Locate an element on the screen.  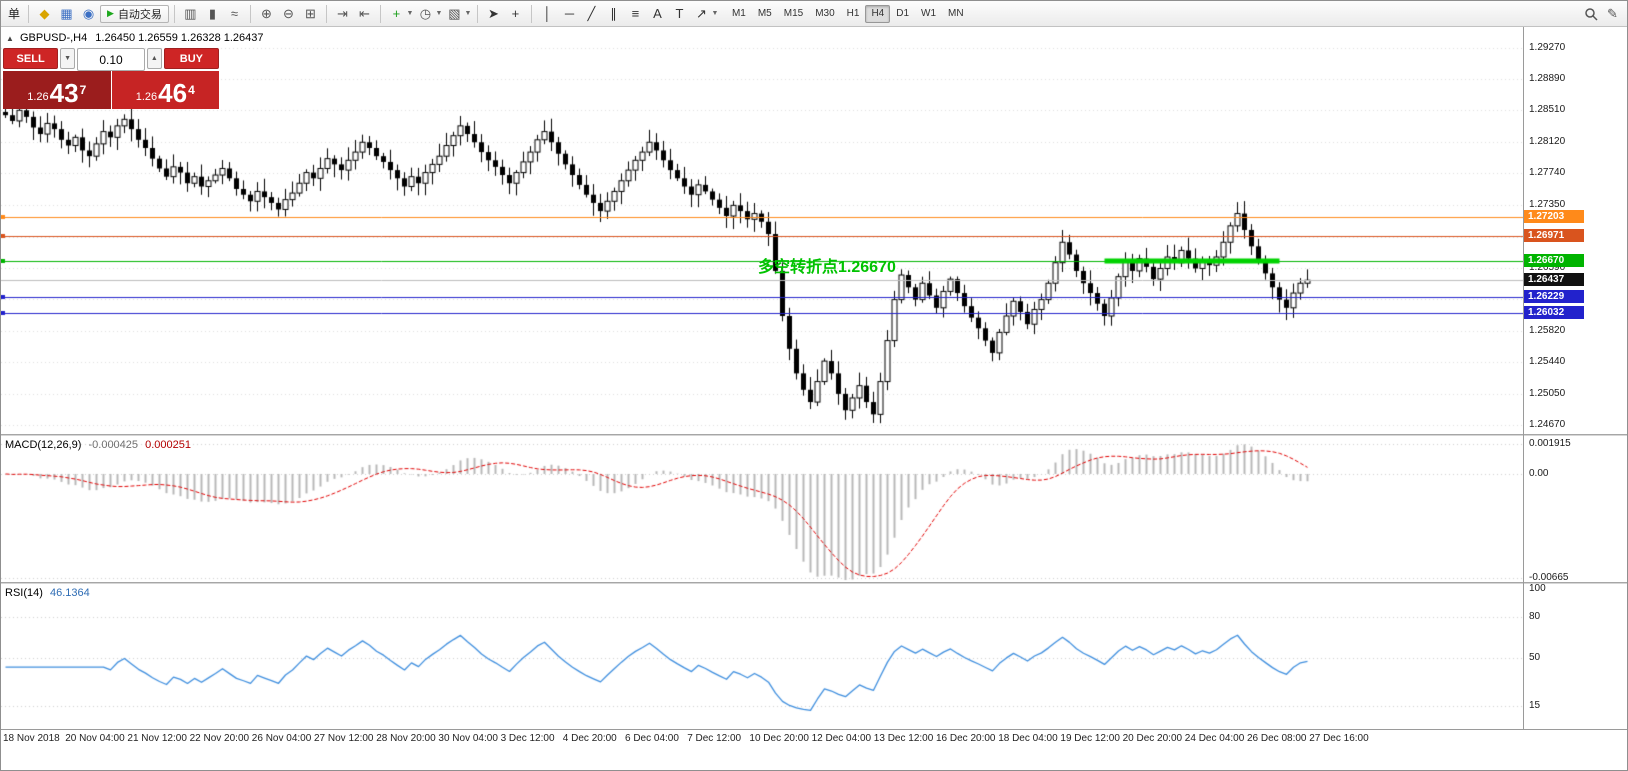
autotrading-button-label: 自动交易 is located at coordinates (139, 14).